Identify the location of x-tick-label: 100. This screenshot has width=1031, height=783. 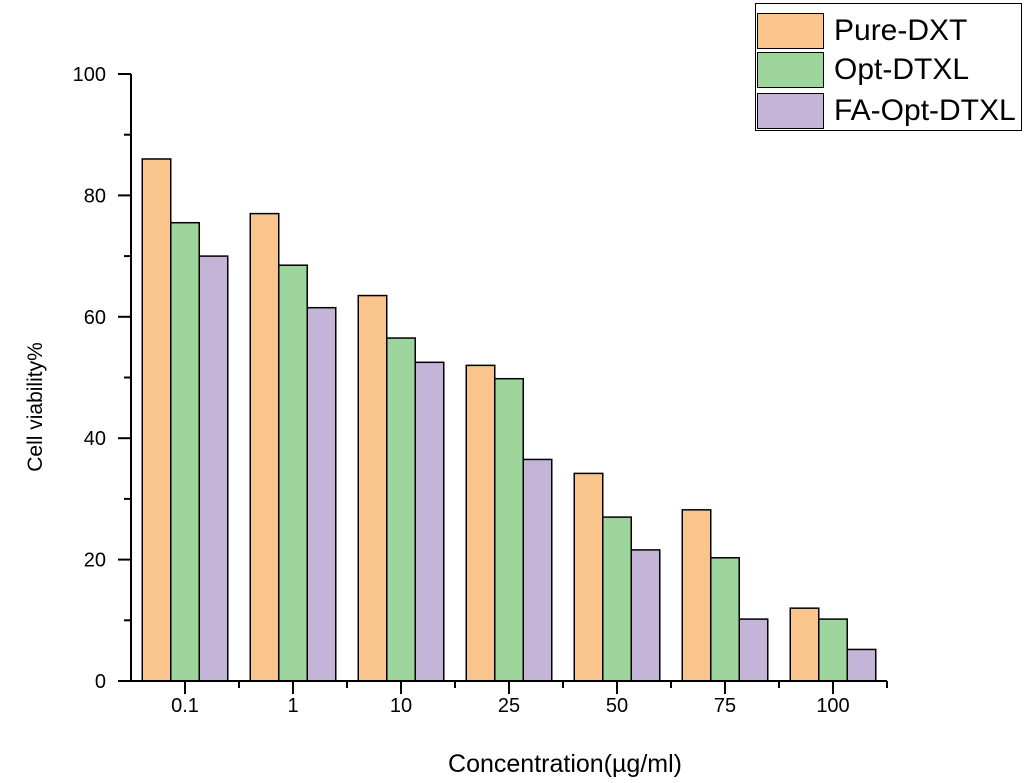
(832, 706).